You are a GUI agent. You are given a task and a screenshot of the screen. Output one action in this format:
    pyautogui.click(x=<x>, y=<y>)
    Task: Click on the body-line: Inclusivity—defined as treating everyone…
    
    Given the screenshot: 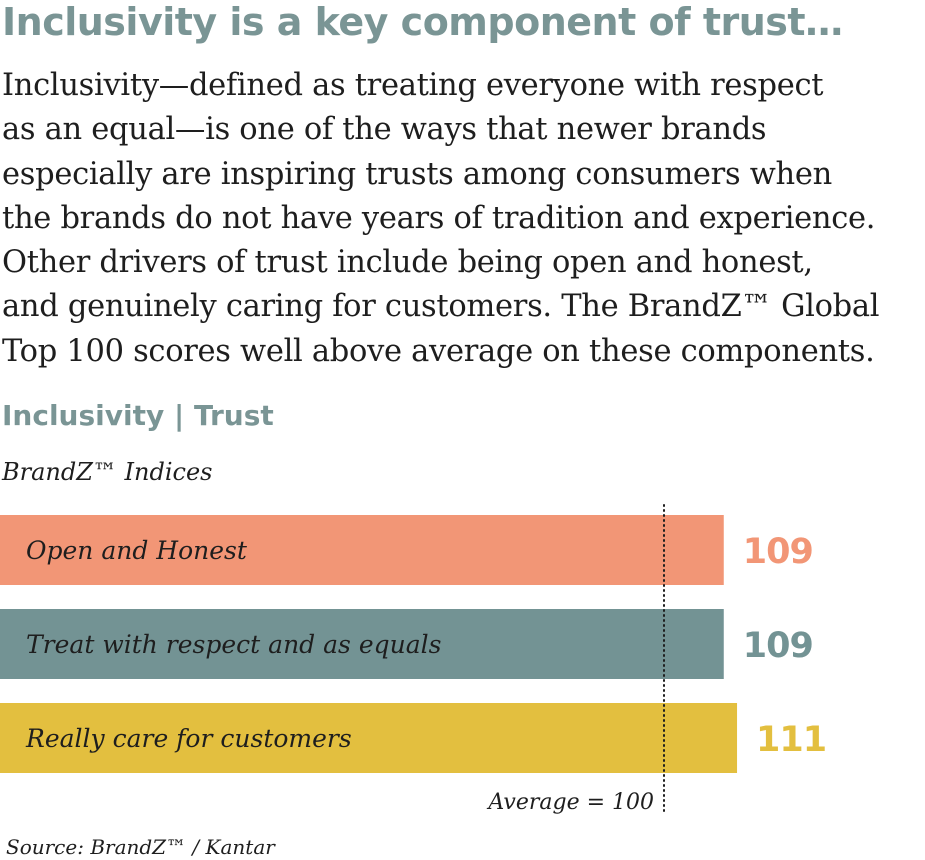 What is the action you would take?
    pyautogui.click(x=413, y=85)
    